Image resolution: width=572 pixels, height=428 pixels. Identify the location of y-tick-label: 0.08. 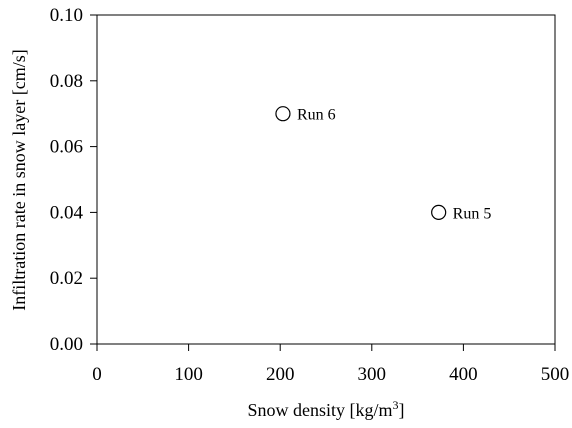
(66, 81).